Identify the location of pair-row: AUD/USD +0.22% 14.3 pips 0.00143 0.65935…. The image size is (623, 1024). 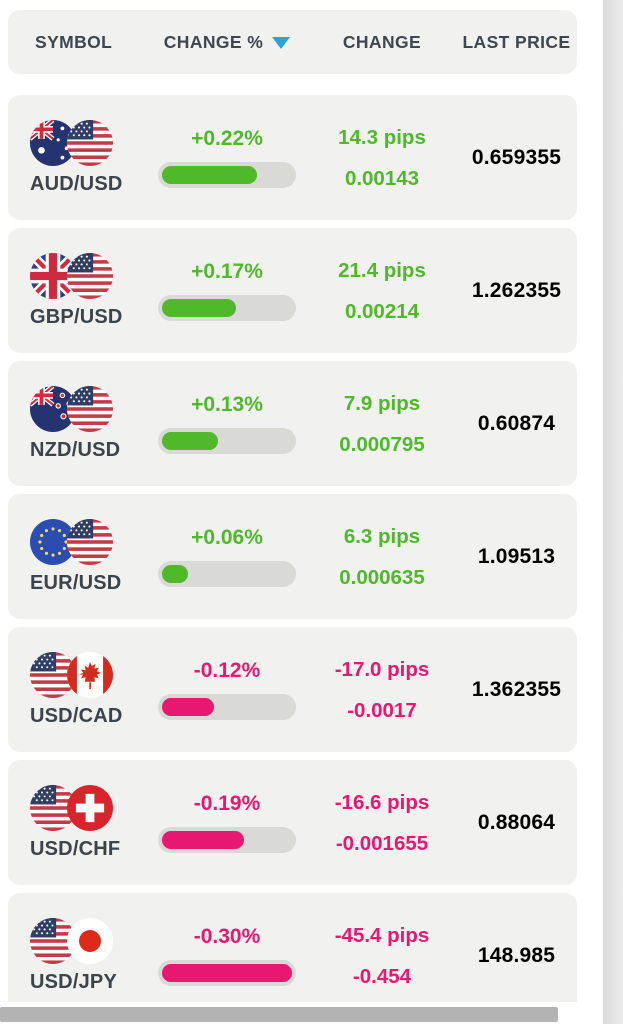
(292, 157).